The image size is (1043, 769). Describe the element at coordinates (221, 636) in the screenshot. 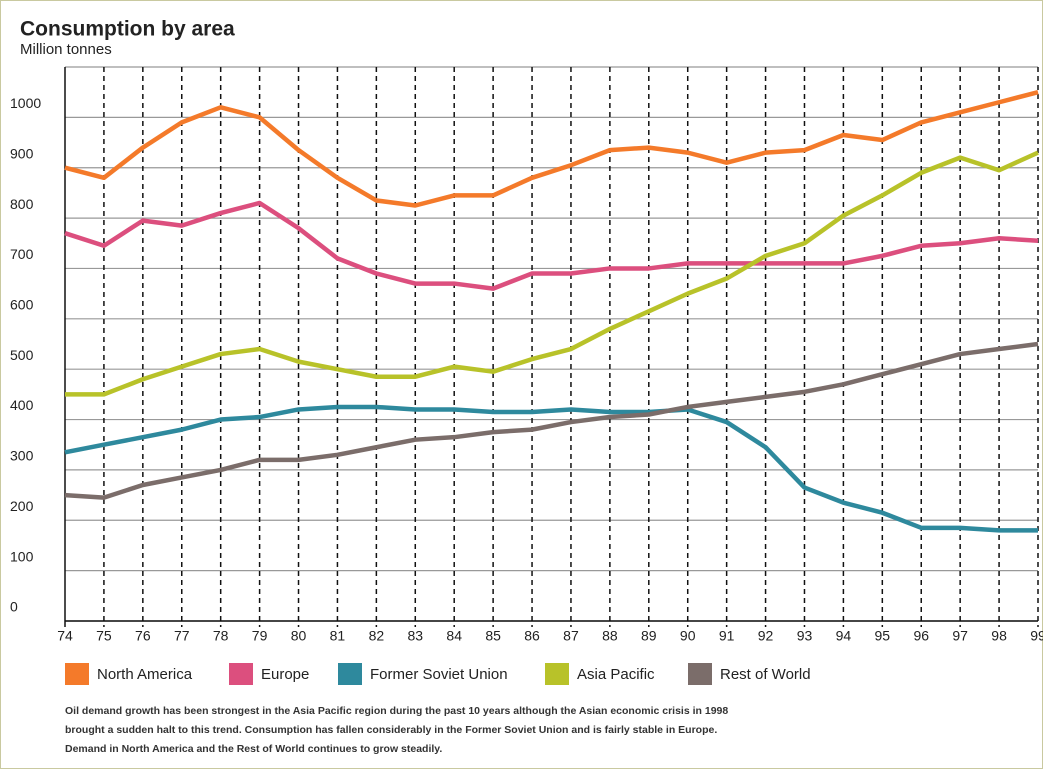

I see `x-tick-label: 78` at that location.